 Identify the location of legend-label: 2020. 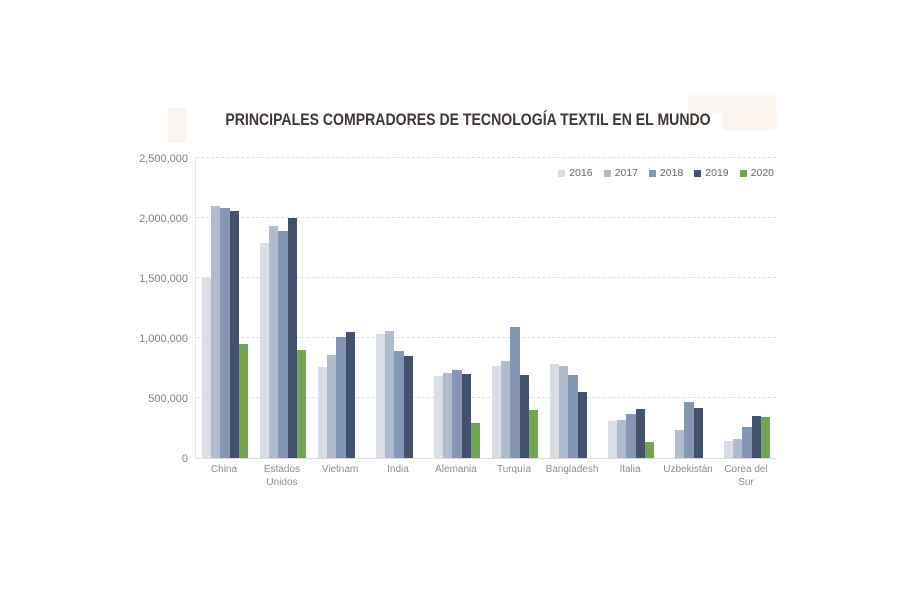
(762, 173).